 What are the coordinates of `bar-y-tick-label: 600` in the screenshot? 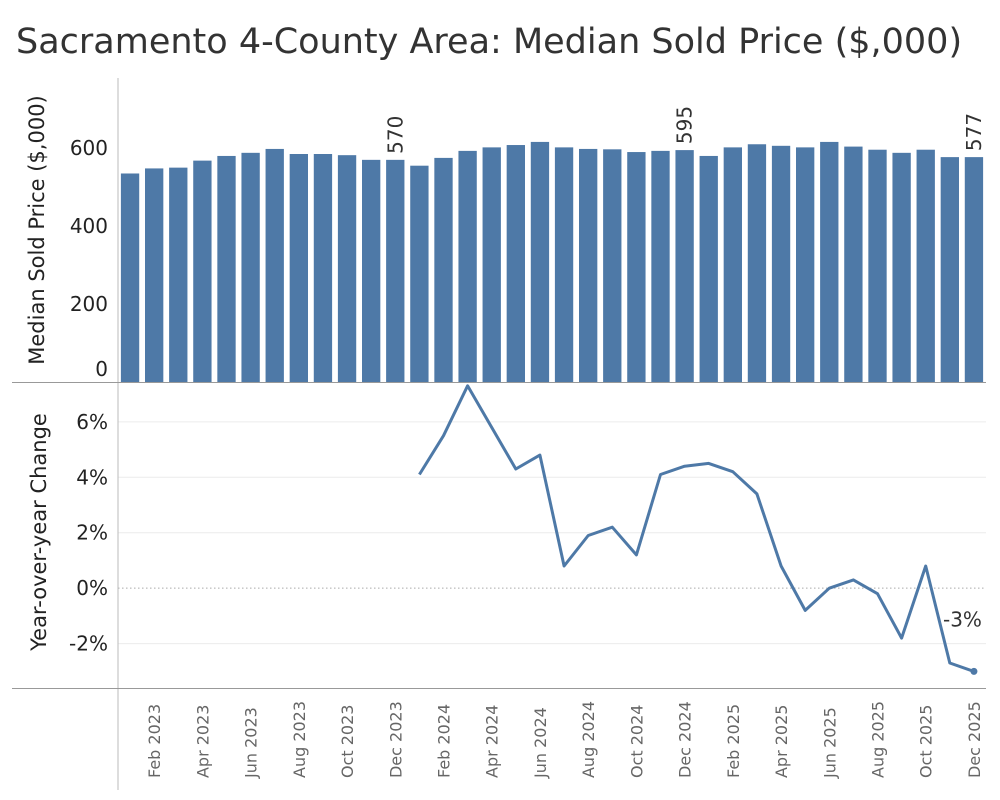 It's located at (89, 148).